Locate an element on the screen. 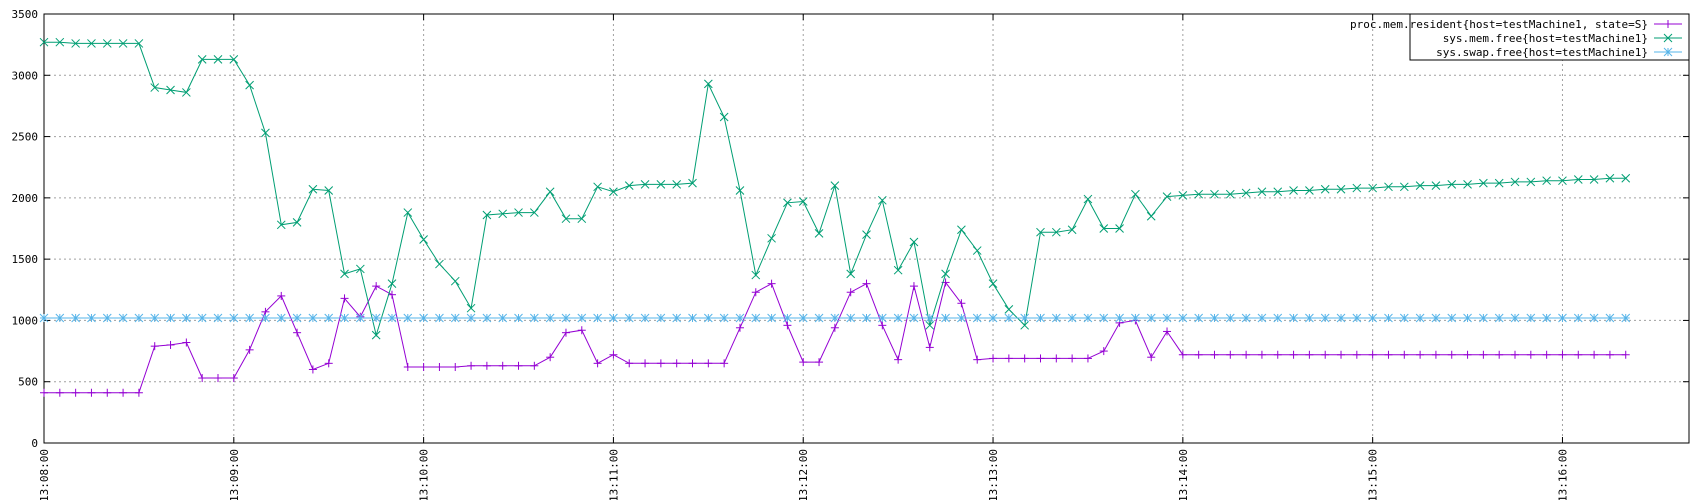 Image resolution: width=1700 pixels, height=500 pixels. x-tick-label: 13:16:00 is located at coordinates (1562, 474).